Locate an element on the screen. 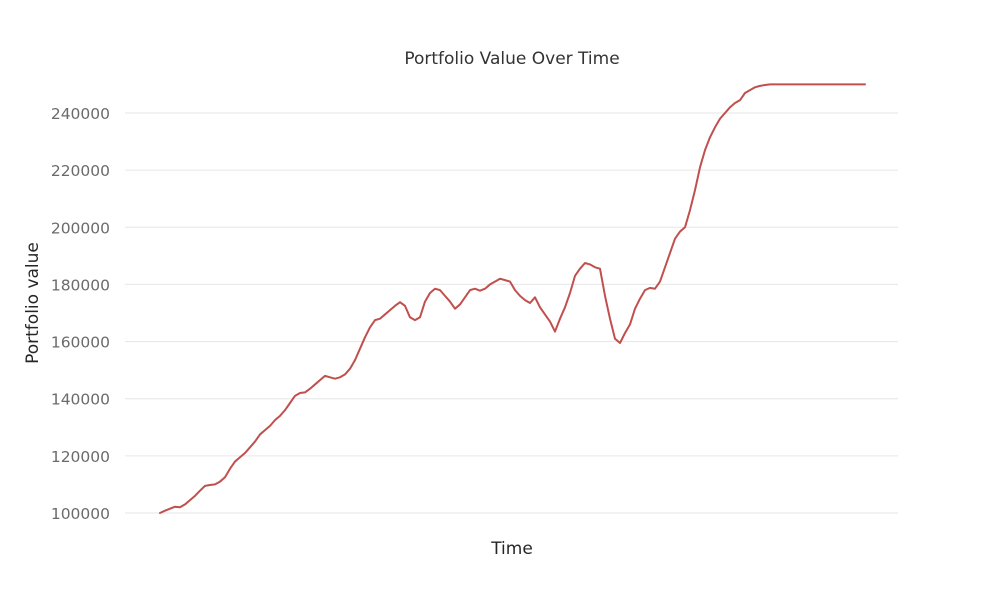  y-tick-label: 240000 is located at coordinates (80, 114).